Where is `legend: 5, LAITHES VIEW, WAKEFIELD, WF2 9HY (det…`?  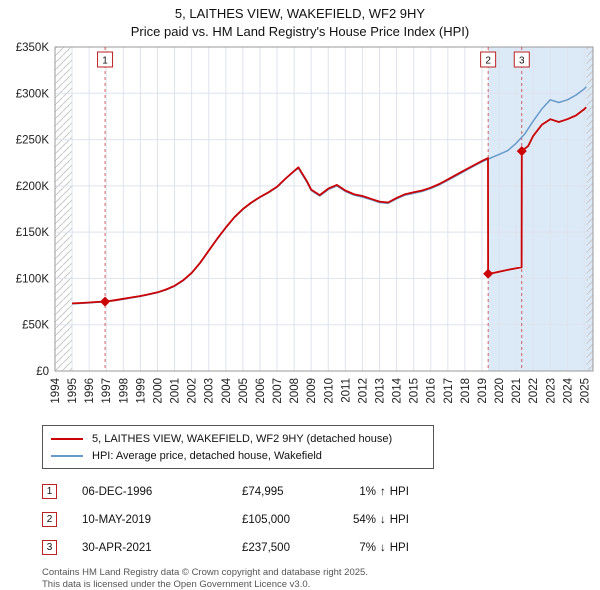 legend: 5, LAITHES VIEW, WAKEFIELD, WF2 9HY (det… is located at coordinates (238, 447).